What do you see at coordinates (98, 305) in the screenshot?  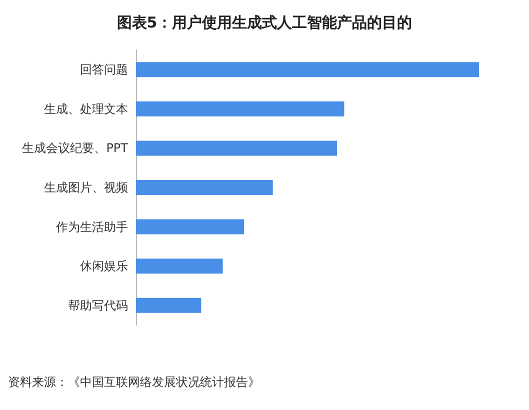 I see `y-tick-label: 帮助写代码` at bounding box center [98, 305].